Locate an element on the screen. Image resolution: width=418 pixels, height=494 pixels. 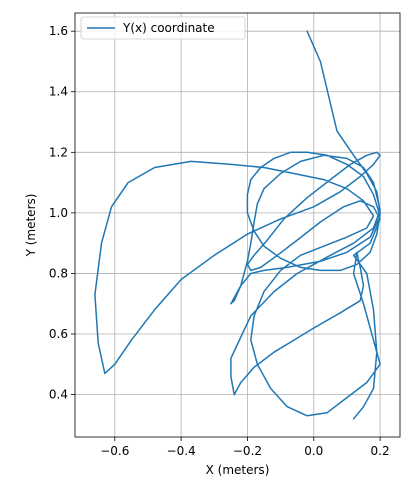
x-tick-label: −0.6 is located at coordinates (114, 451).